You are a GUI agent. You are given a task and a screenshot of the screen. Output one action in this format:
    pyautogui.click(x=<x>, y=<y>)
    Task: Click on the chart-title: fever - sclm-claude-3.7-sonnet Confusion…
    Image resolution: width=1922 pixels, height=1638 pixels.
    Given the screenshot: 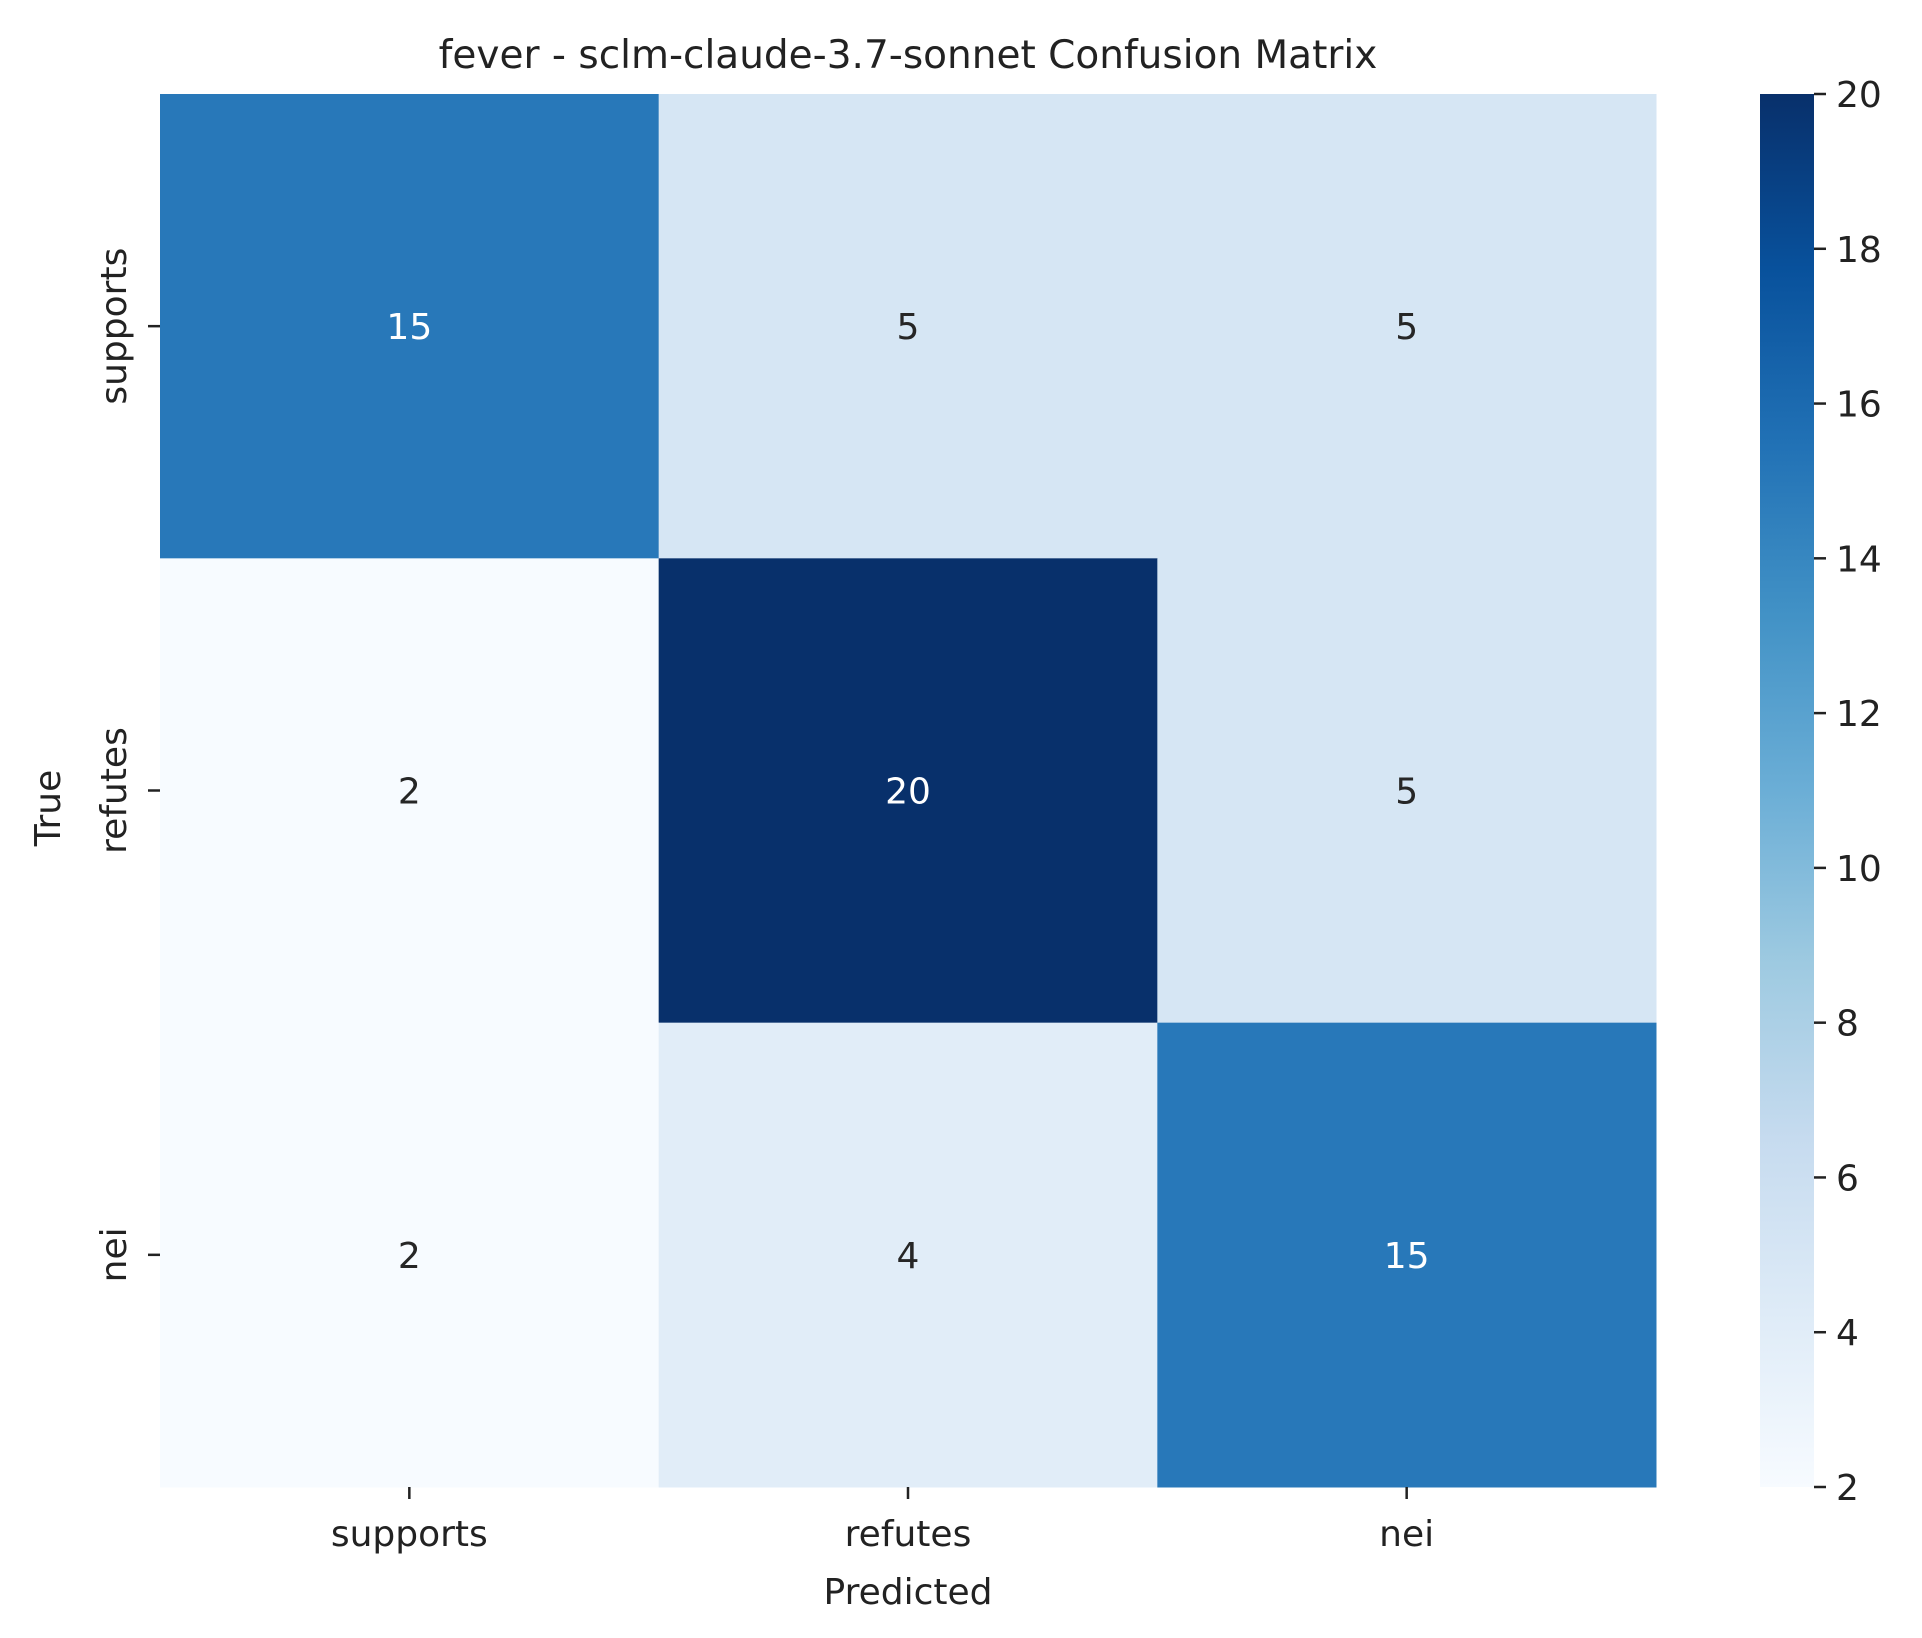 What is the action you would take?
    pyautogui.click(x=908, y=55)
    